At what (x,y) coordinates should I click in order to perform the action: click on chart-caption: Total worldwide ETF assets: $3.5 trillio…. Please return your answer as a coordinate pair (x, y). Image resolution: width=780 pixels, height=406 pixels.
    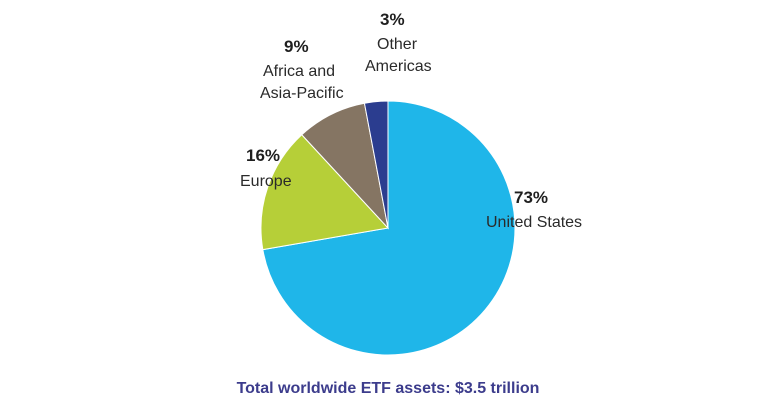
    Looking at the image, I should click on (388, 388).